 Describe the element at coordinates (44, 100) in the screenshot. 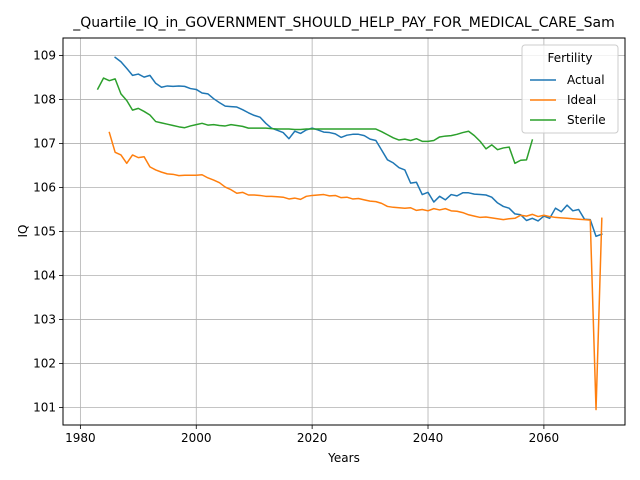

I see `y-tick-label: 108` at that location.